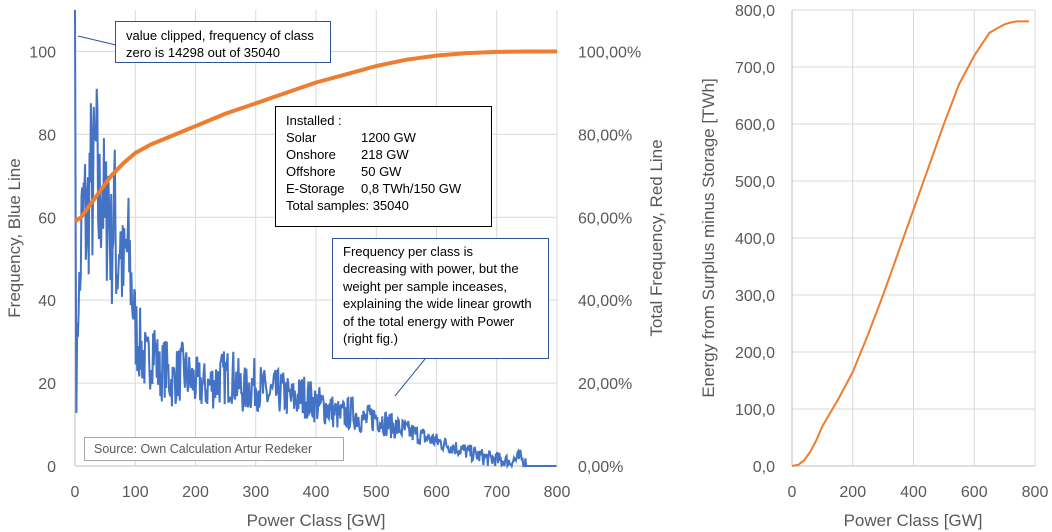 The height and width of the screenshot is (532, 1052). What do you see at coordinates (347, 205) in the screenshot?
I see `total-samples: Total samples: 35040` at bounding box center [347, 205].